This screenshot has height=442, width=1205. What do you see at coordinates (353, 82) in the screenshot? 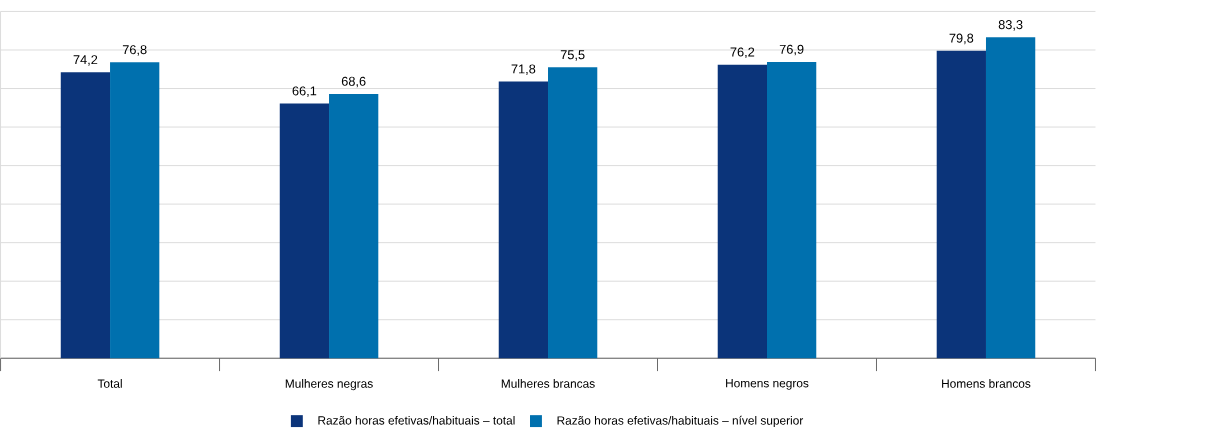
I see `data-label: 68,6` at bounding box center [353, 82].